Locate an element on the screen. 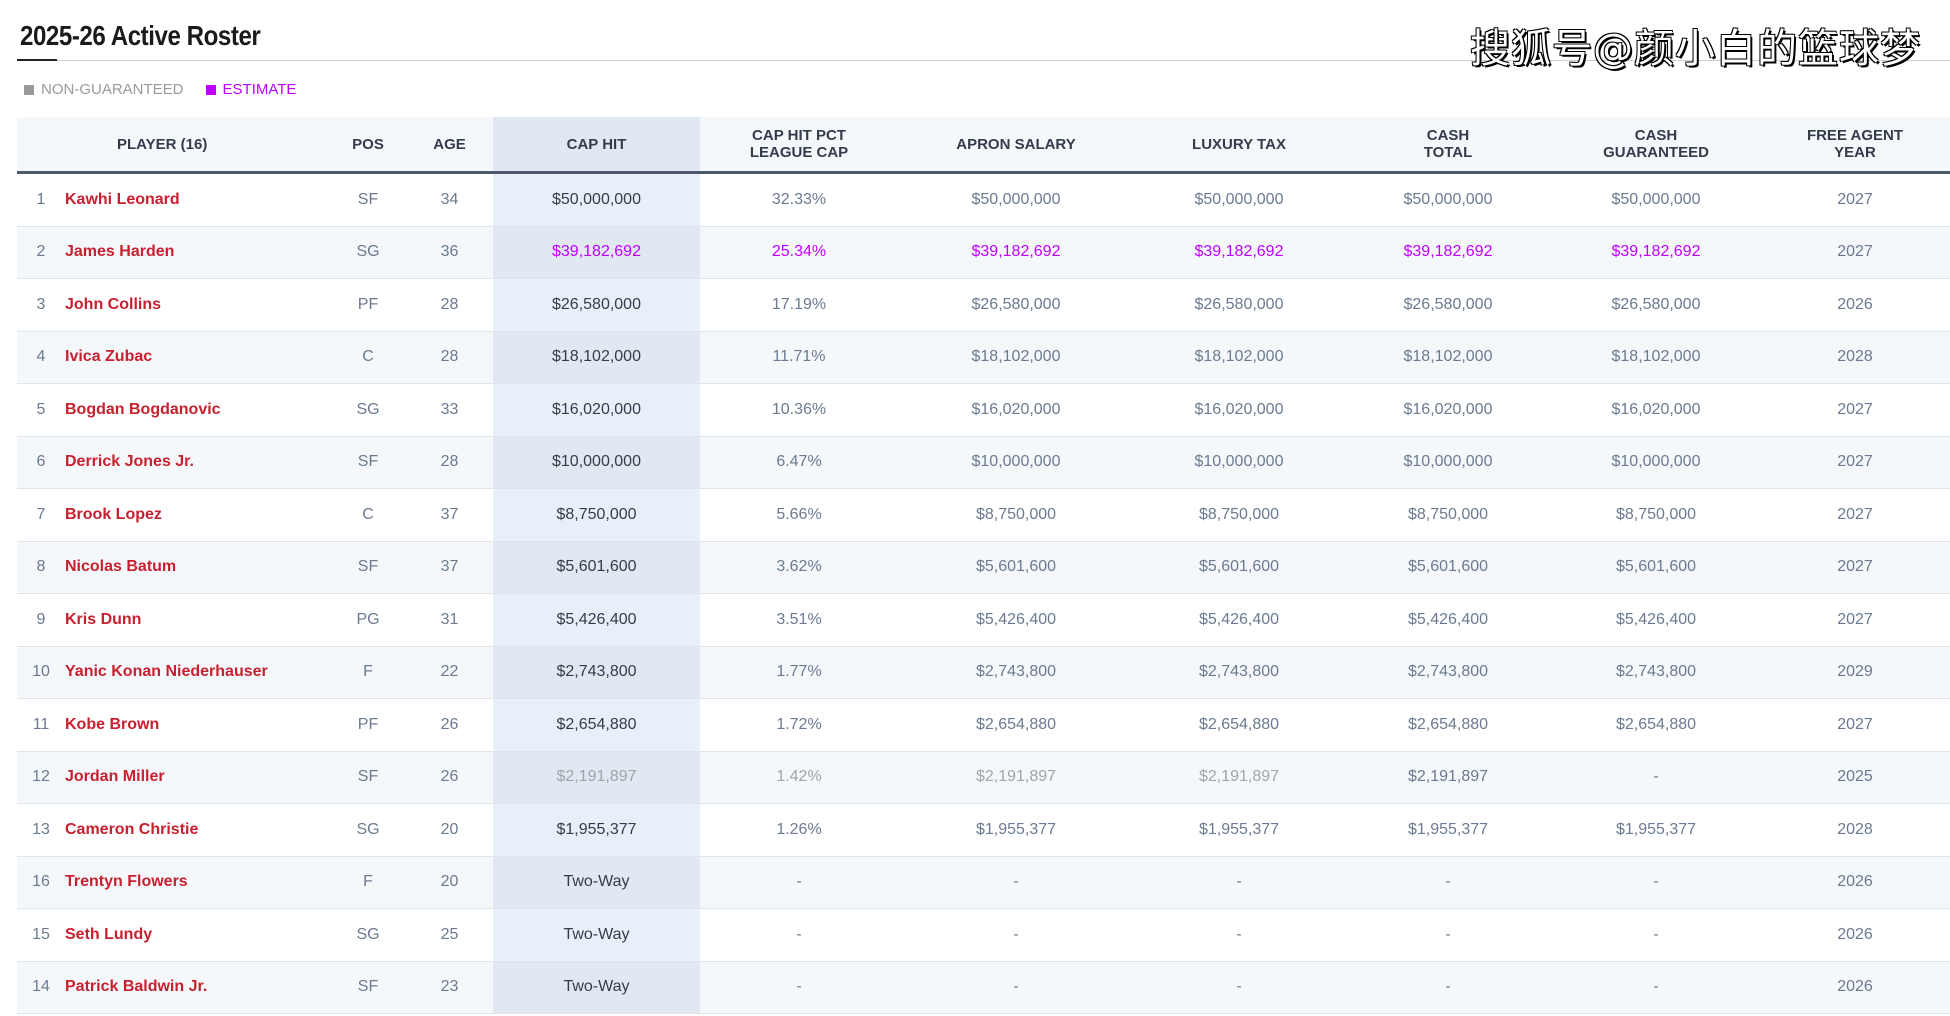  cell-age: 26 is located at coordinates (449, 777).